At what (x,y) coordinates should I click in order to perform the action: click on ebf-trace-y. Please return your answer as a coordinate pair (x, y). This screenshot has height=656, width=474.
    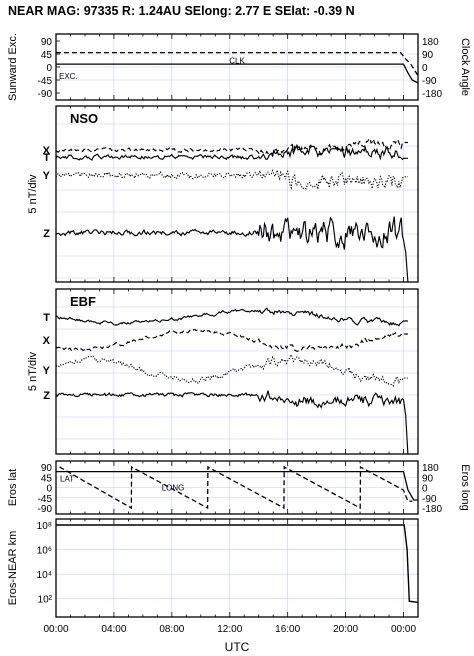
    Looking at the image, I should click on (231, 370).